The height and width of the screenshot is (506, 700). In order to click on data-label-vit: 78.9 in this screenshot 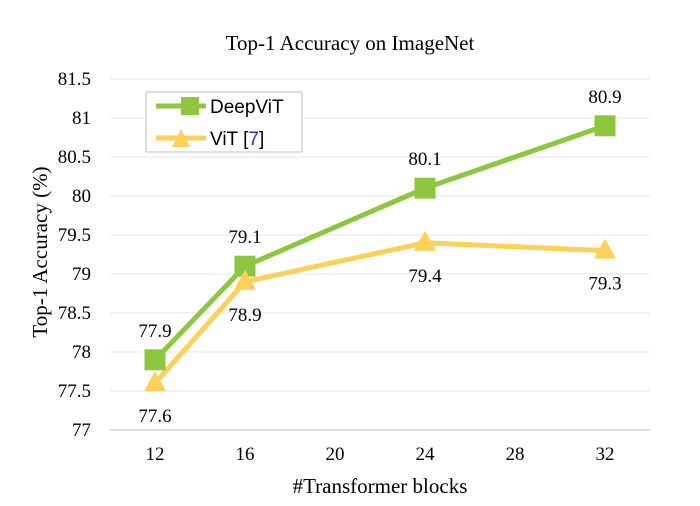, I will do `click(244, 315)`.